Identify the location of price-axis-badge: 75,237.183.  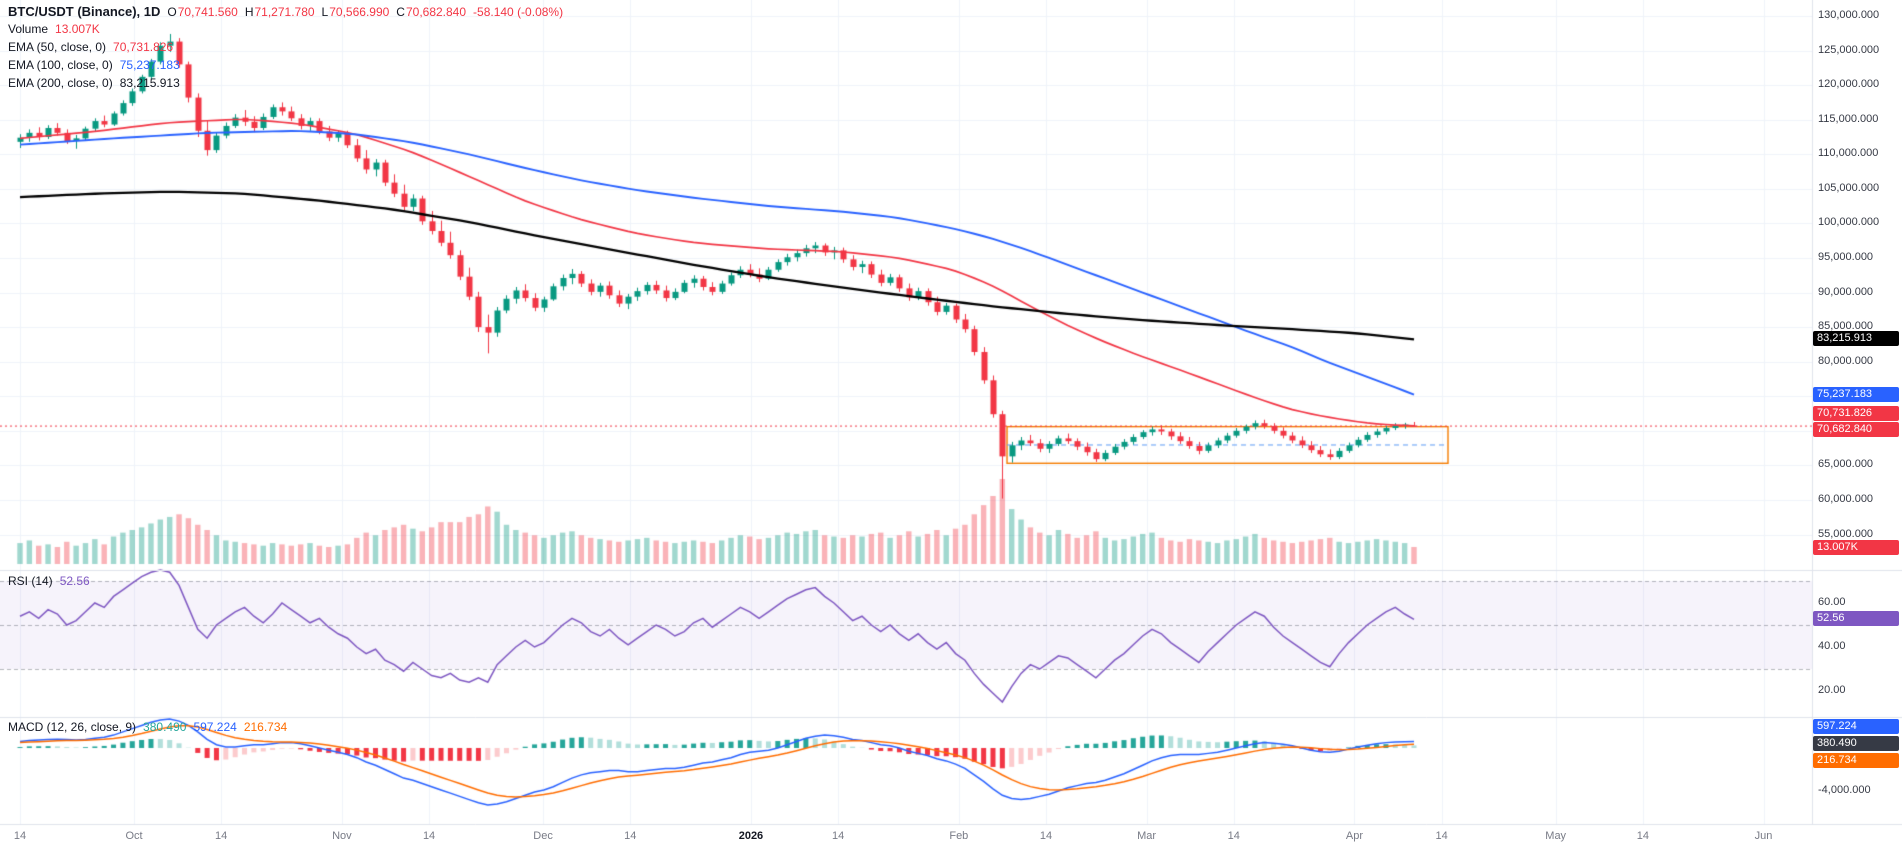
(1856, 394).